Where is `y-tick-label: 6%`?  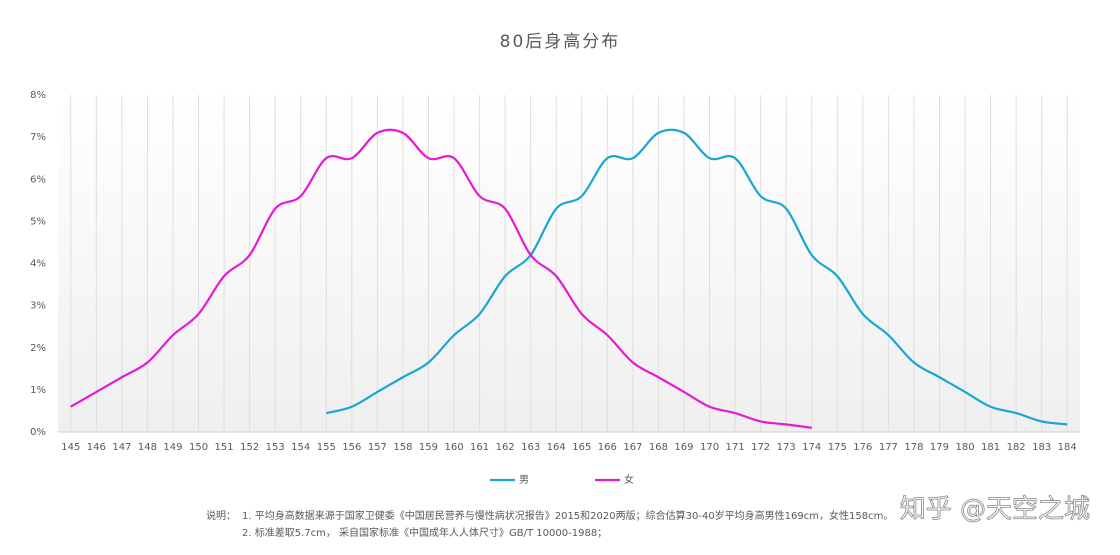
y-tick-label: 6% is located at coordinates (38, 179).